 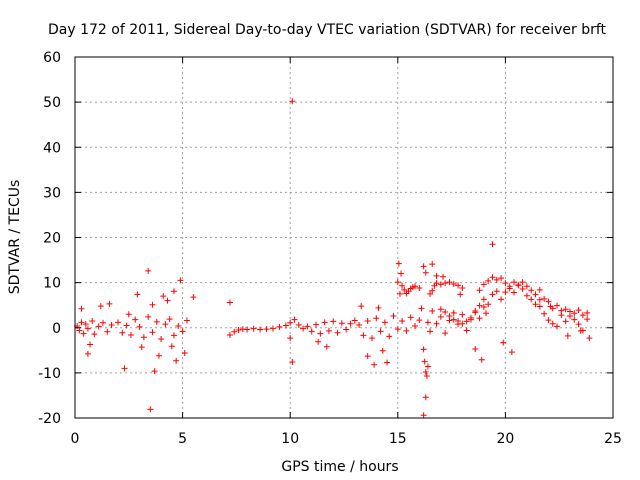 What do you see at coordinates (75, 439) in the screenshot?
I see `x-tick-label: 0` at bounding box center [75, 439].